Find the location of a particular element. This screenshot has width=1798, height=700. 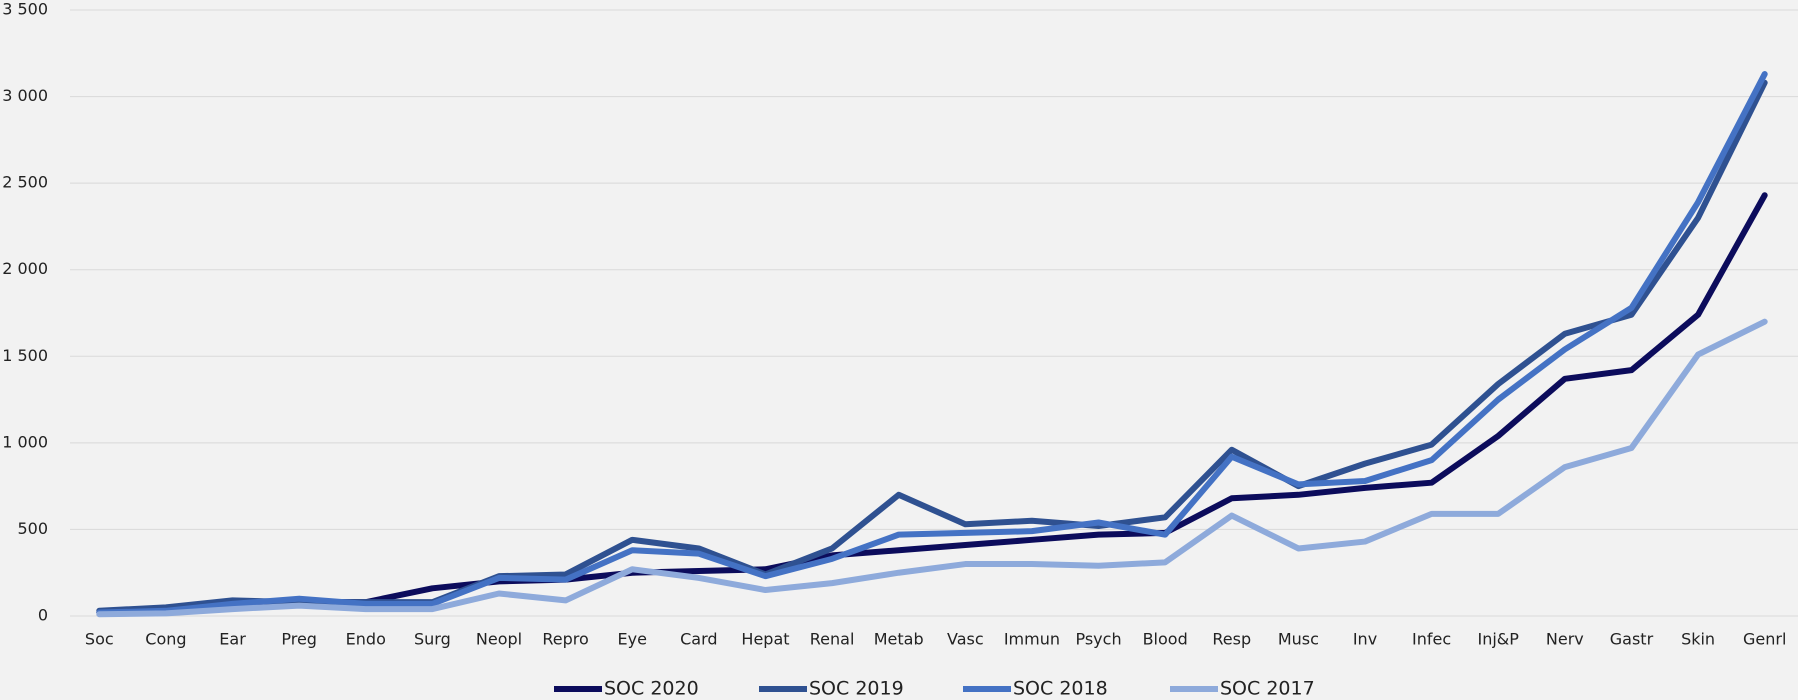

x-tick-label: Neopl is located at coordinates (499, 639).